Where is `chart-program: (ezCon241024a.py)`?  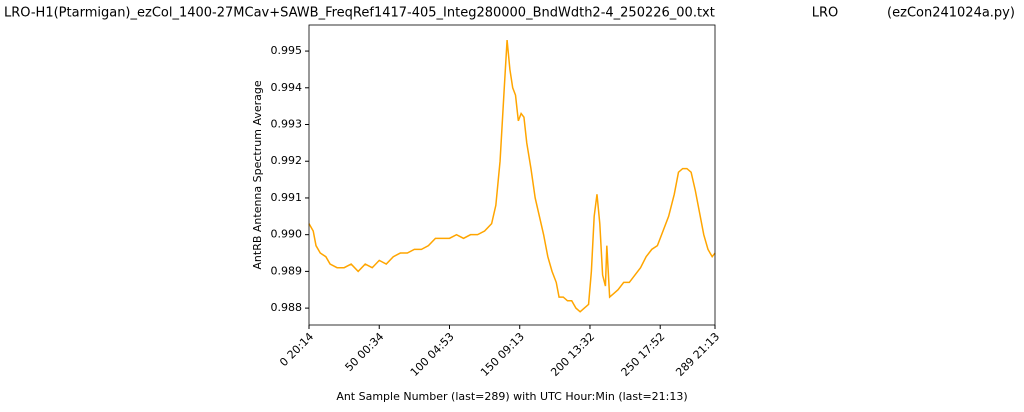 chart-program: (ezCon241024a.py) is located at coordinates (951, 13).